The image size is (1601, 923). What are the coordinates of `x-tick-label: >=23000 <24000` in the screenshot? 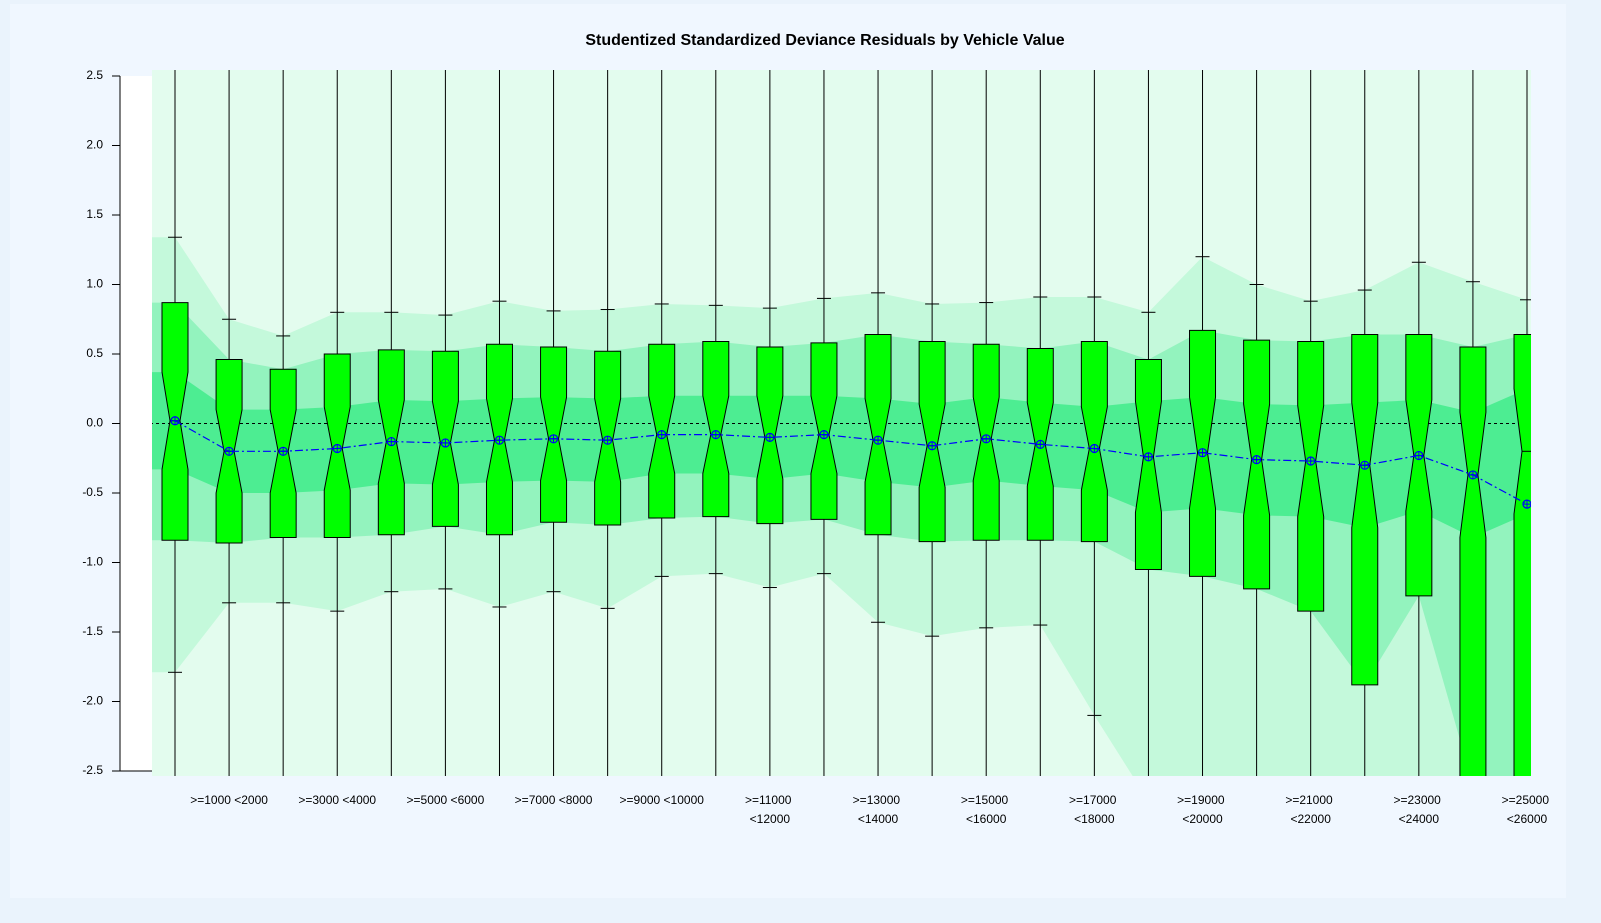 It's located at (1418, 809).